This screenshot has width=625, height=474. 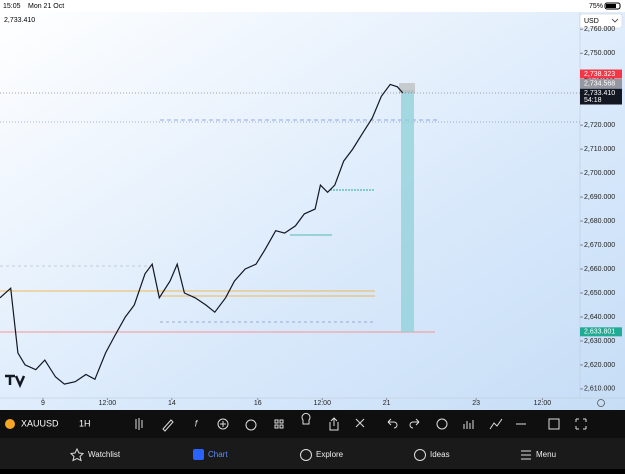 I want to click on compare-icon, so click(x=360, y=423).